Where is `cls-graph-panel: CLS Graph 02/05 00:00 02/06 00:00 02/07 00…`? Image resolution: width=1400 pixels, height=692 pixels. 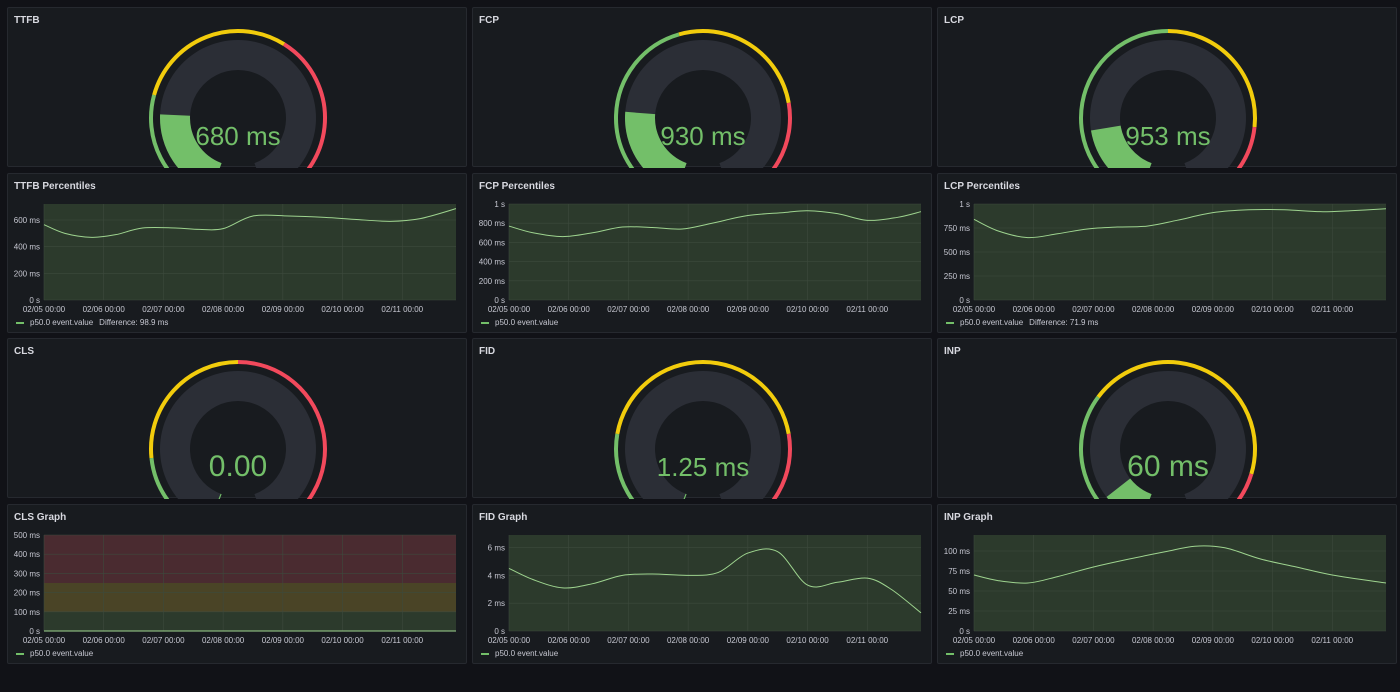
cls-graph-panel: CLS Graph 02/05 00:00 02/06 00:00 02/07 00… is located at coordinates (237, 584).